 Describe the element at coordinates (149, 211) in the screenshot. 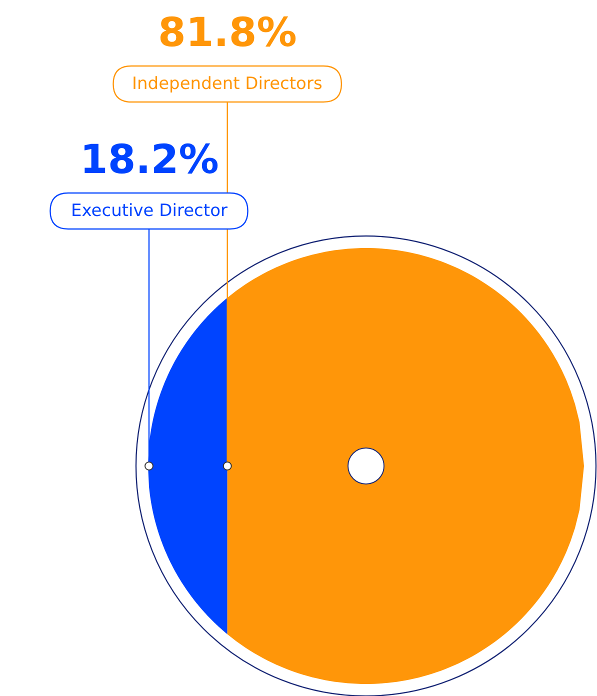

I see `category-label: Executive Director` at that location.